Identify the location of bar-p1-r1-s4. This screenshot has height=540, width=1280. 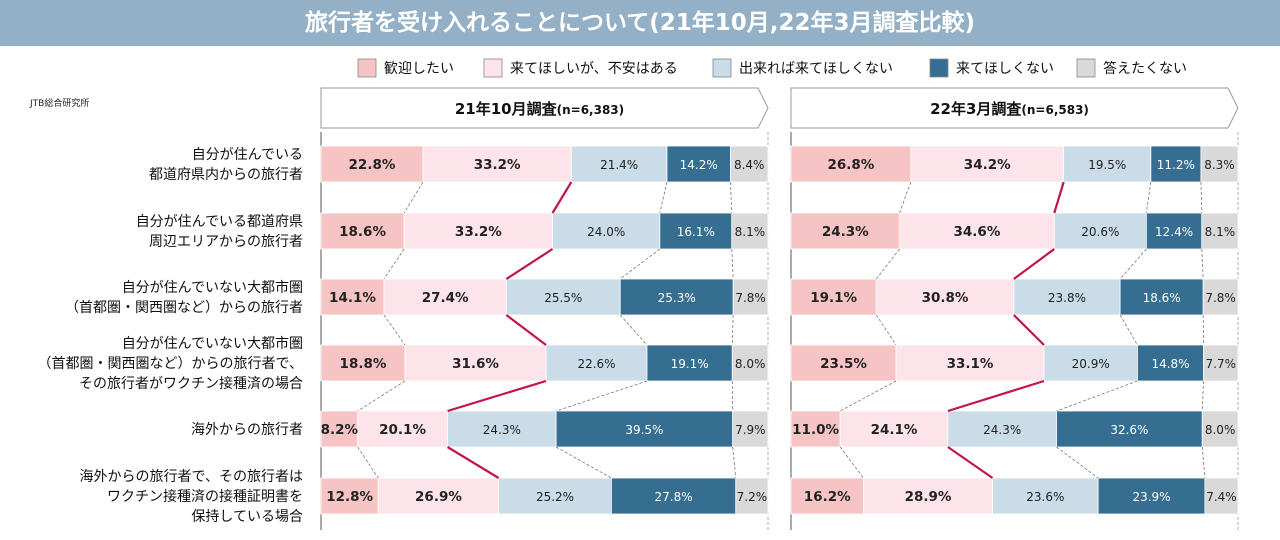
(698, 164).